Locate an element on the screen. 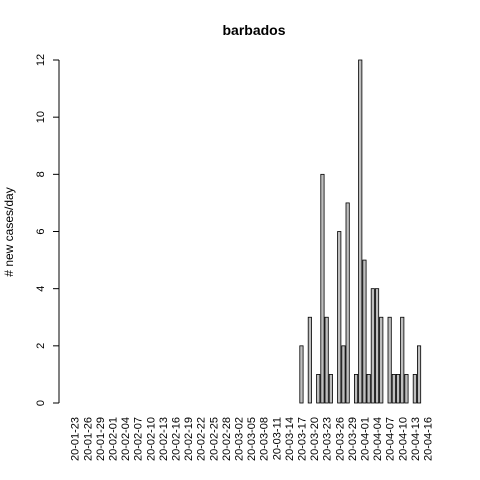  y-tick-label: 2 is located at coordinates (41, 346).